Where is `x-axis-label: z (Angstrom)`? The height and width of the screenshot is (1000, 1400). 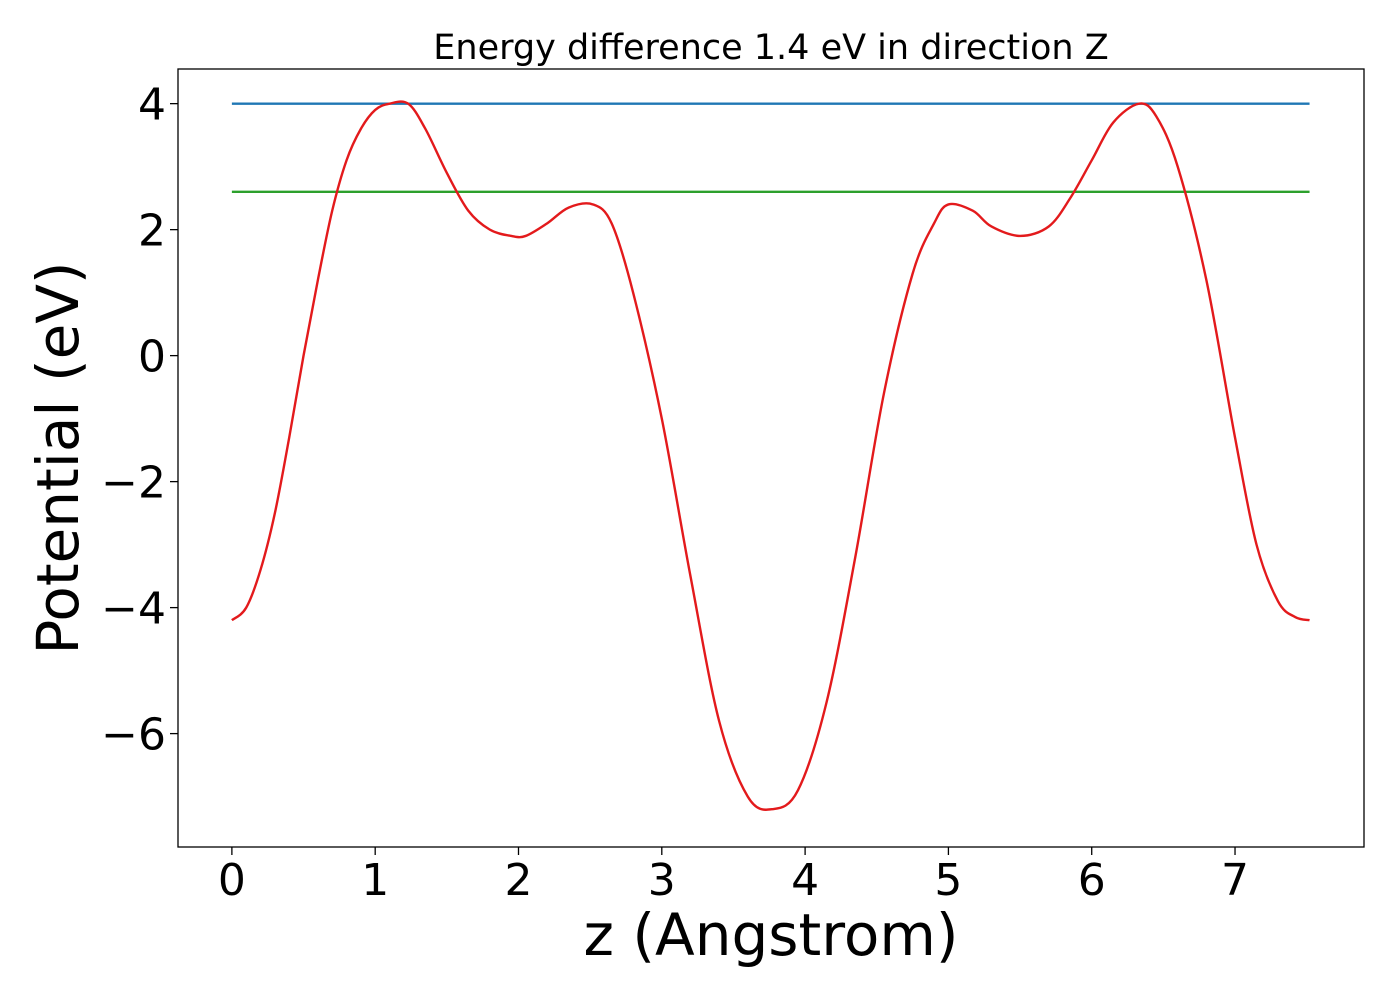 x-axis-label: z (Angstrom) is located at coordinates (771, 935).